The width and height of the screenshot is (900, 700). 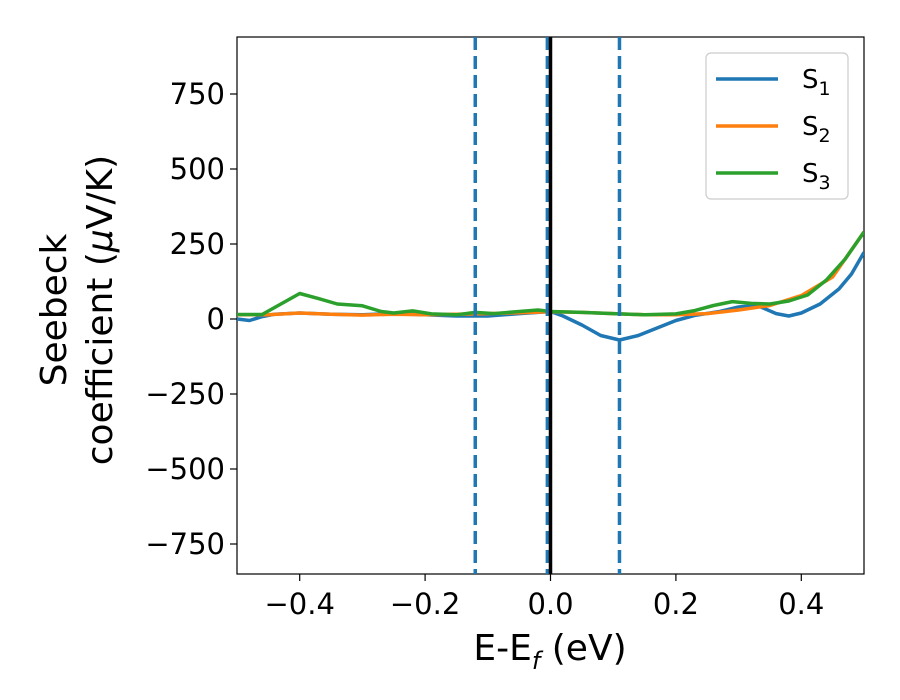 What do you see at coordinates (816, 82) in the screenshot?
I see `legend-label-S1: S1` at bounding box center [816, 82].